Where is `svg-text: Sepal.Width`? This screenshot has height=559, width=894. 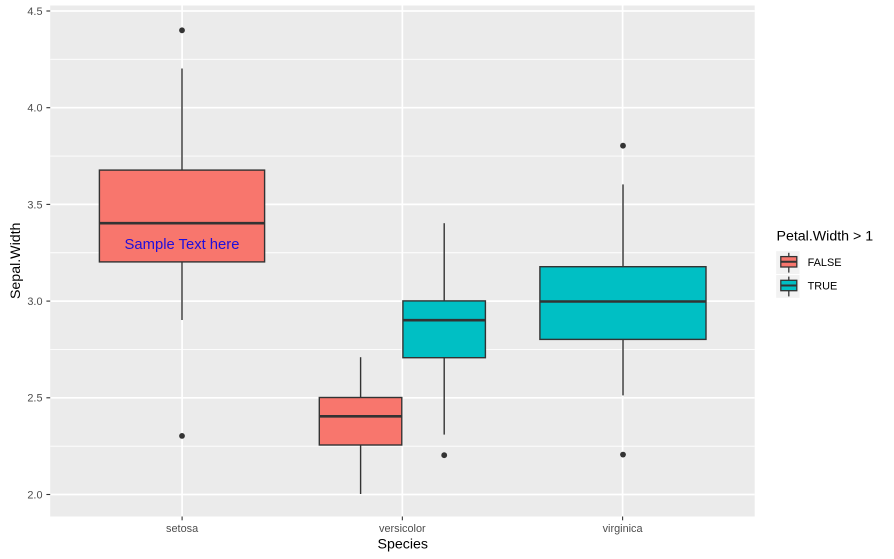
svg-text: Sepal.Width is located at coordinates (16, 261).